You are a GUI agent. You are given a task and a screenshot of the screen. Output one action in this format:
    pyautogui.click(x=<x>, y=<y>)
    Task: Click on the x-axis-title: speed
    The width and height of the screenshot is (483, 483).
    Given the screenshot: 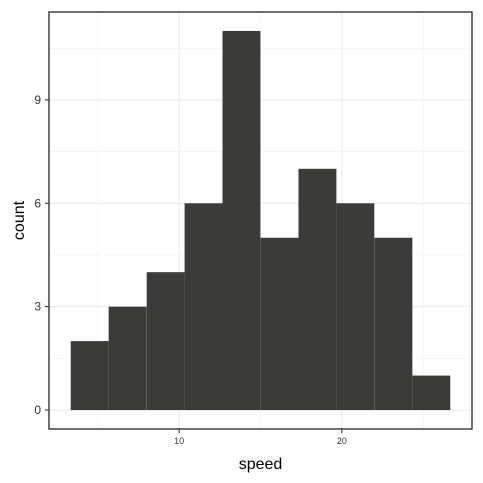 What is the action you would take?
    pyautogui.click(x=261, y=464)
    